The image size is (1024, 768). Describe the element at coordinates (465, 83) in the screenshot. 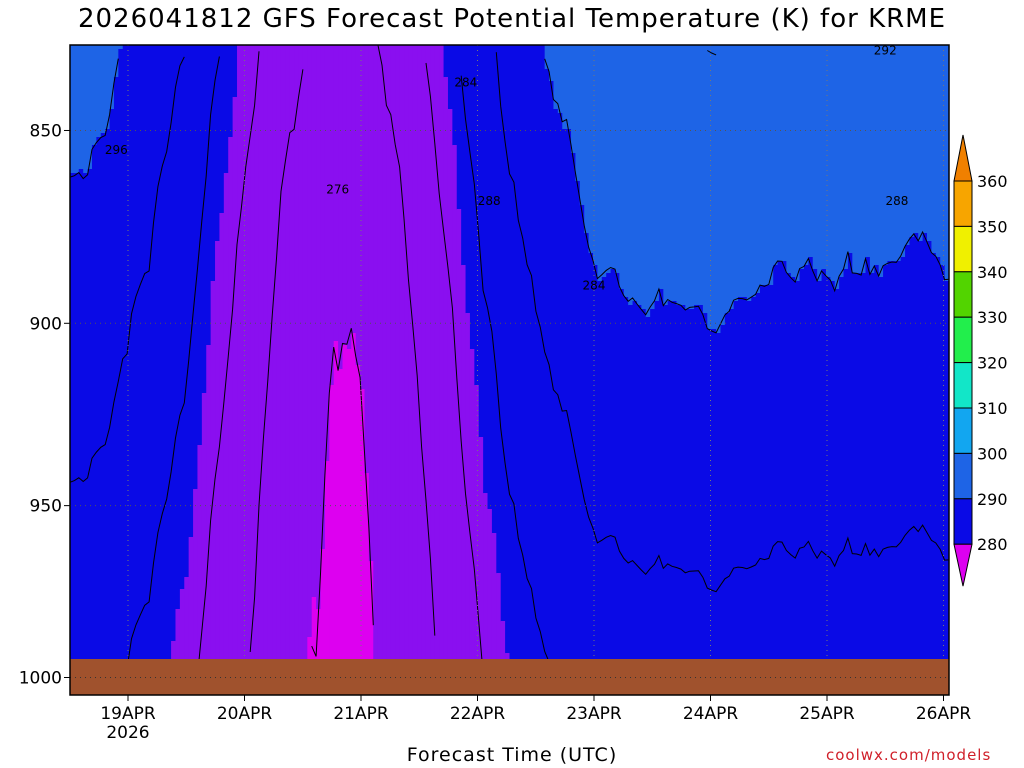

I see `contour-label: 284` at that location.